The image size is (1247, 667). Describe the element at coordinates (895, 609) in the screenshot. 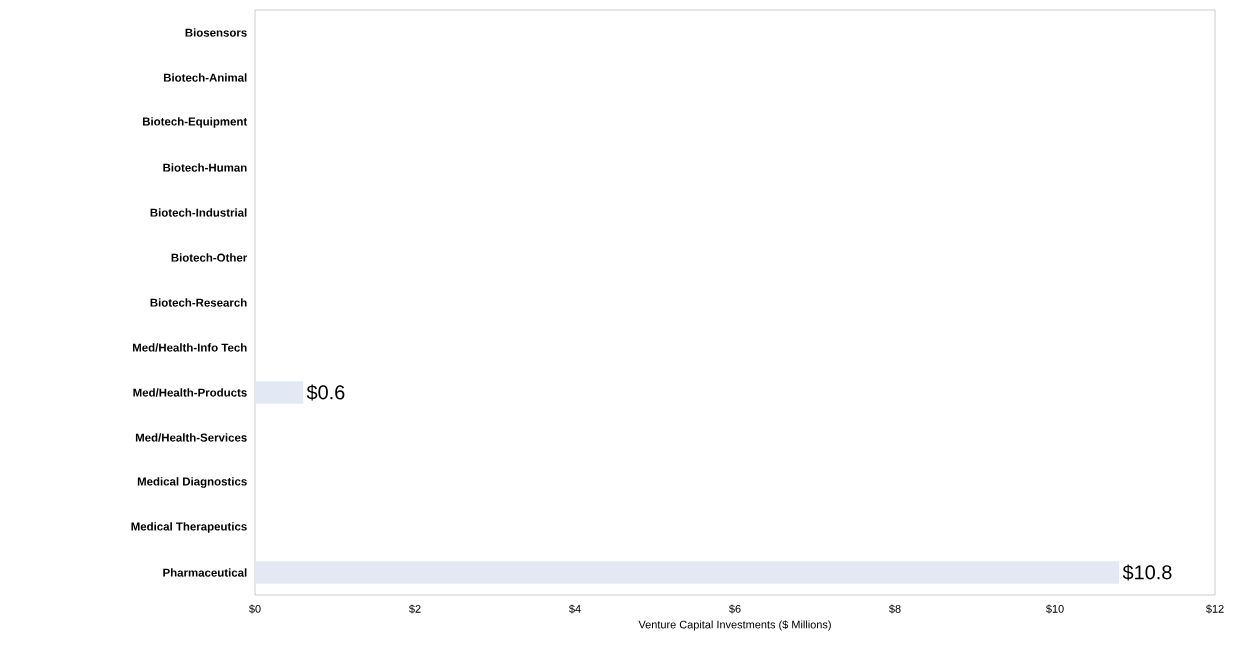

I see `x-tick-label: $8` at that location.